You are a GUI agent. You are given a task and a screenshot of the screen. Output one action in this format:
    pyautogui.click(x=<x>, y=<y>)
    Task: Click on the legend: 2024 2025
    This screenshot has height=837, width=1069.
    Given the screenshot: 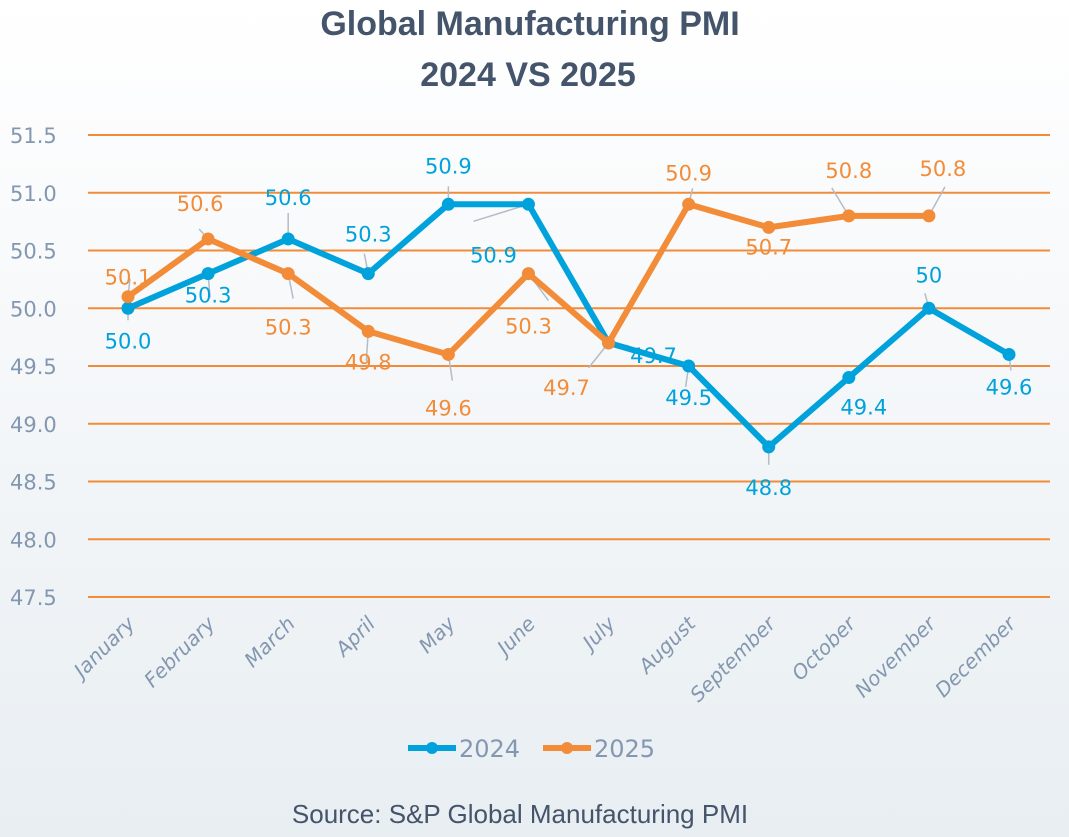 What is the action you would take?
    pyautogui.click(x=531, y=749)
    